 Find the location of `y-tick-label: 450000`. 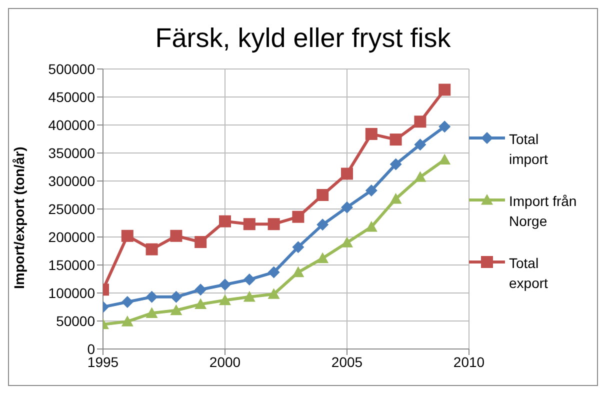

y-tick-label: 450000 is located at coordinates (72, 96).